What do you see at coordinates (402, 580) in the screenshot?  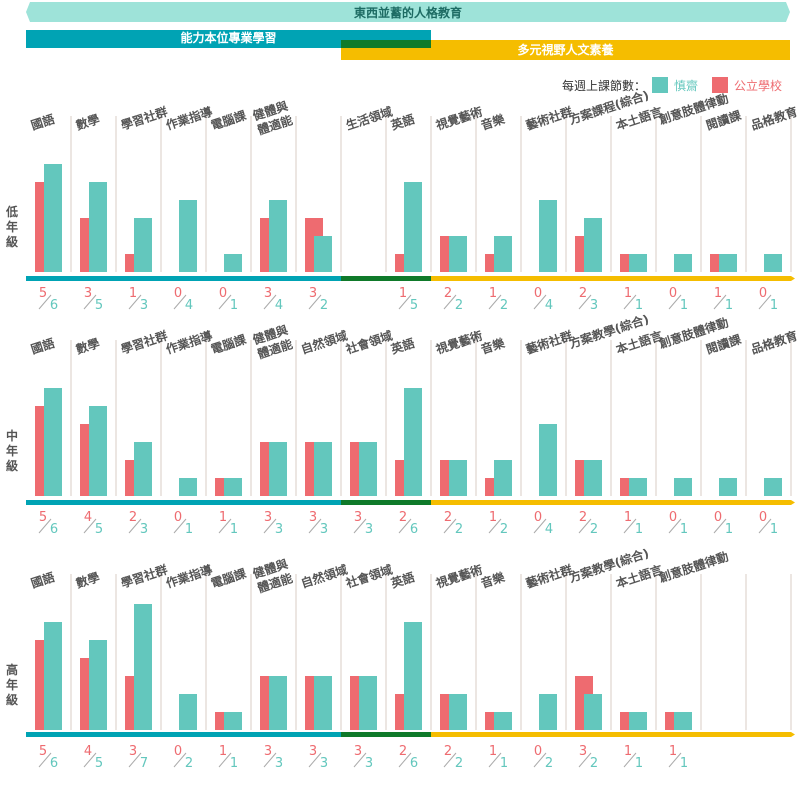 I see `category-label: 英語` at bounding box center [402, 580].